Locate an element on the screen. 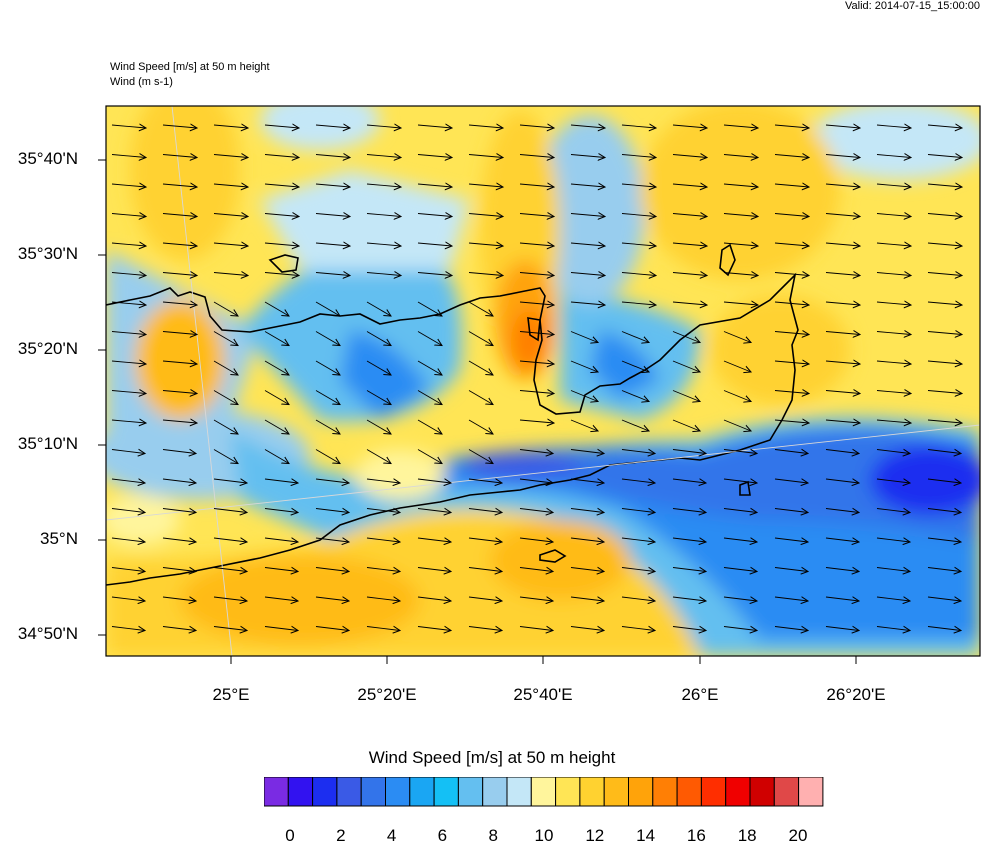  lat-label-34-50: 34°50'N is located at coordinates (47, 633).